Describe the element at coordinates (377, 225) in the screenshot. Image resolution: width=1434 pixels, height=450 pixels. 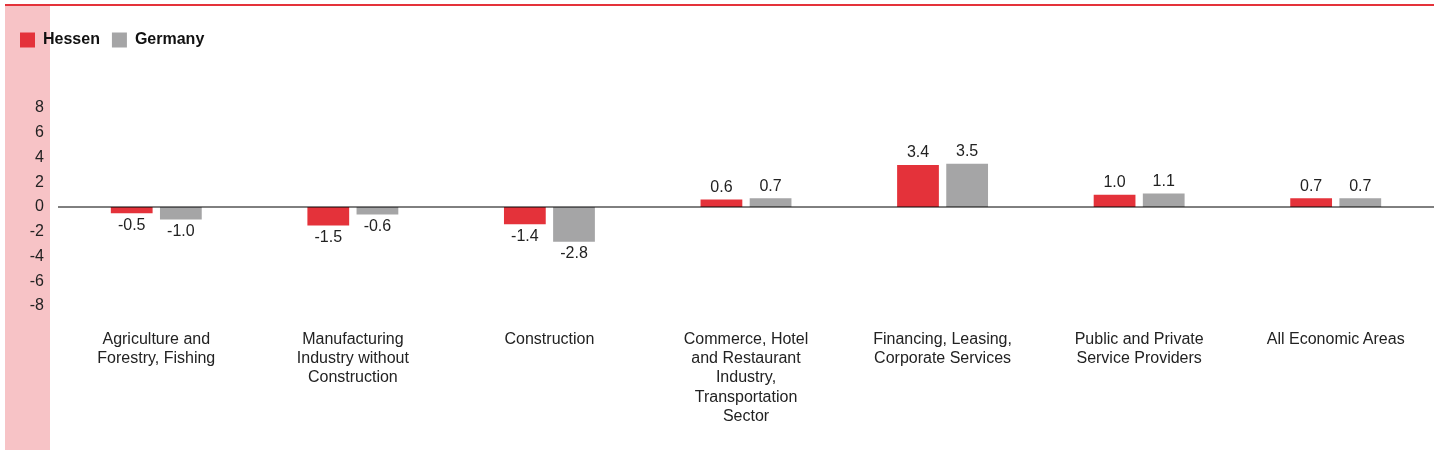
I see `data-label: -0.6` at that location.